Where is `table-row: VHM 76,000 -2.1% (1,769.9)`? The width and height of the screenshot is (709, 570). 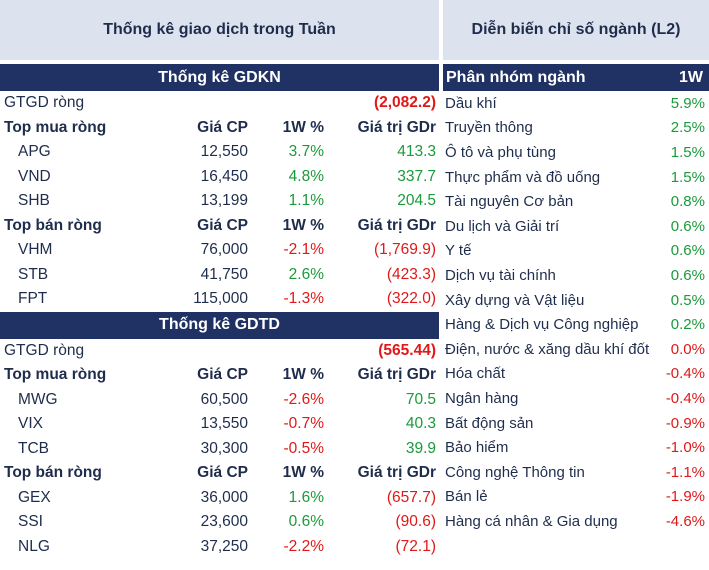
table-row: VHM 76,000 -2.1% (1,769.9) is located at coordinates (219, 250).